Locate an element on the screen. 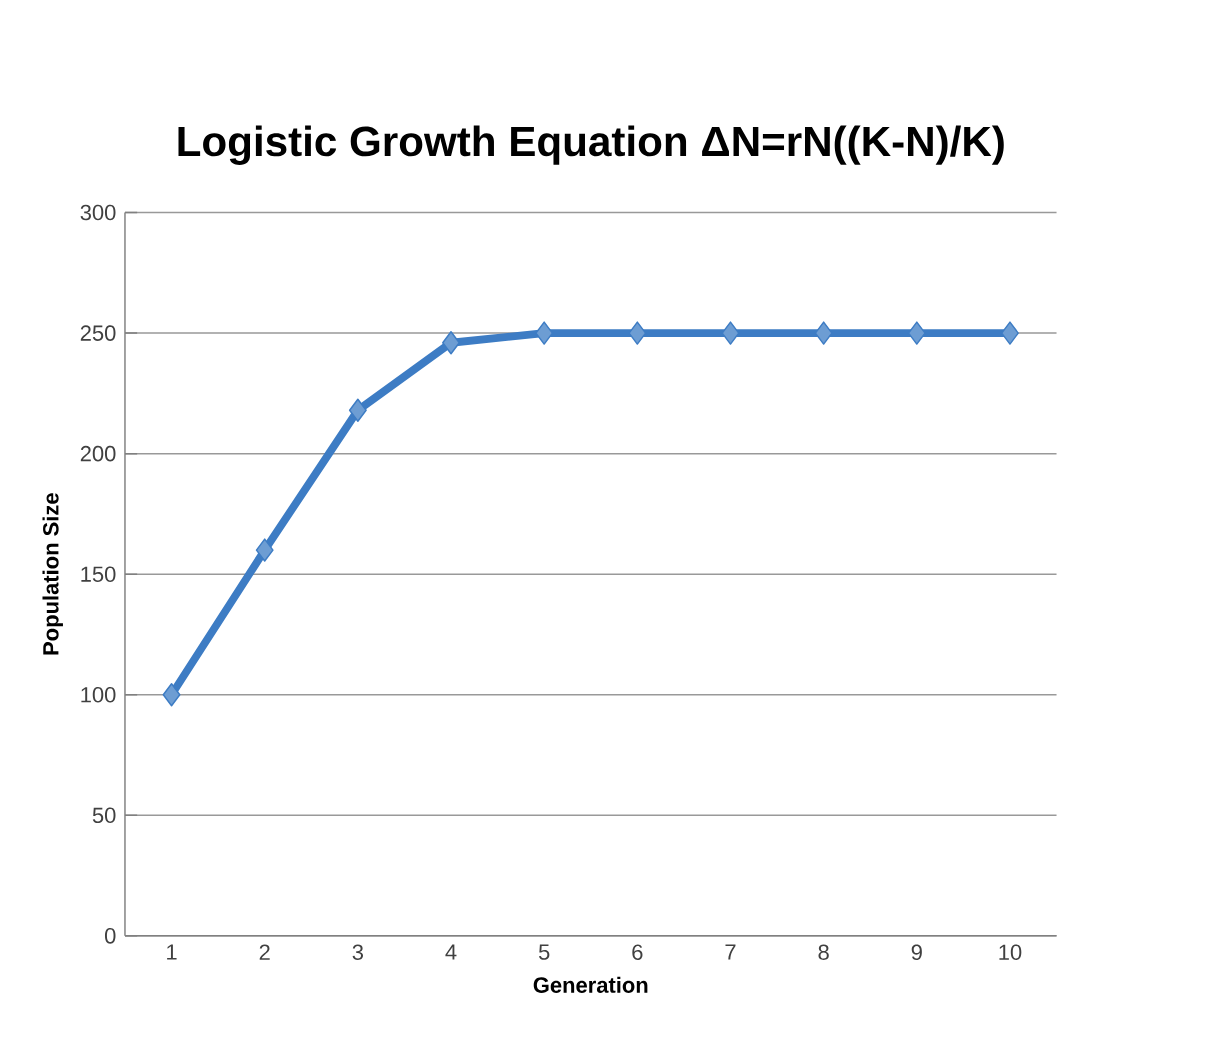 This screenshot has width=1208, height=1054. x-tick-label: 1 is located at coordinates (172, 952).